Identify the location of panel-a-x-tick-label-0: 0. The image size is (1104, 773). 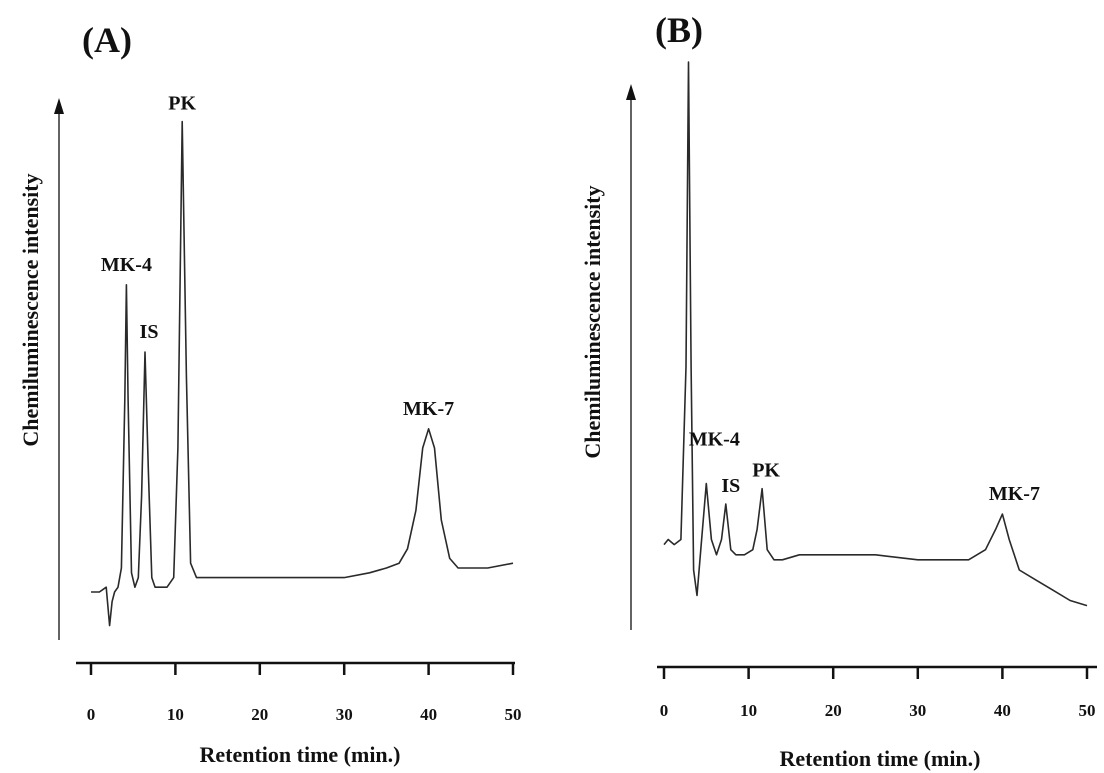
(91, 714).